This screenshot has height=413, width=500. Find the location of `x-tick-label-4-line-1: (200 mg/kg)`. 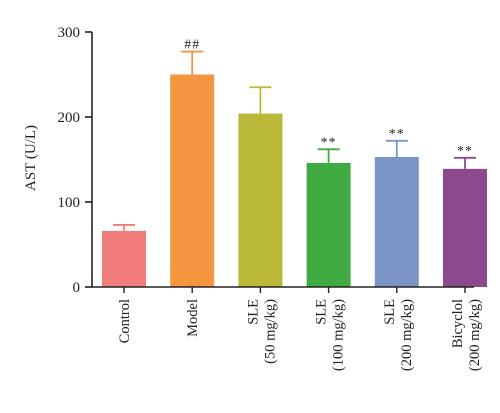

x-tick-label-4-line-1: (200 mg/kg) is located at coordinates (407, 335).